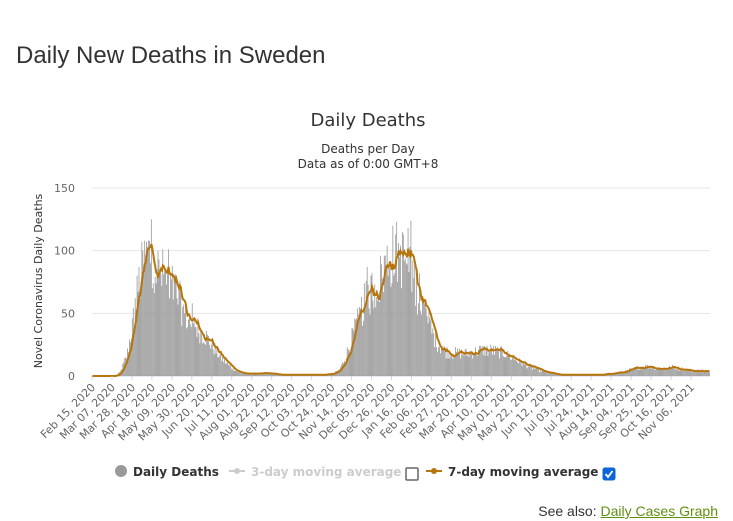  I want to click on legend-seven-day-label: 7-day moving average, so click(523, 472).